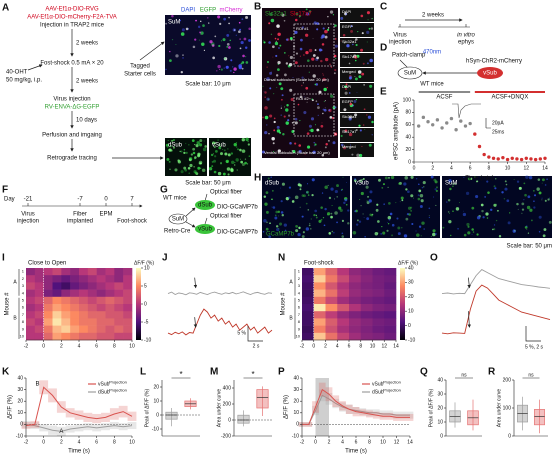 This screenshot has height=458, width=554. I want to click on panel-labels-text: K, so click(6, 372).